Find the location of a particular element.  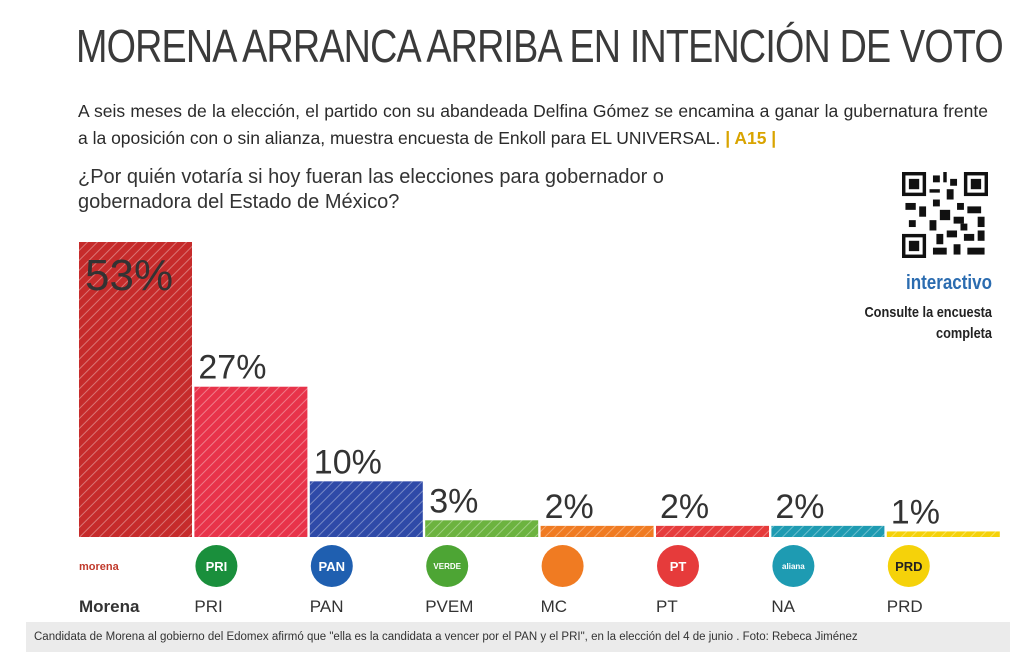

mc-logo-circle is located at coordinates (562, 566).